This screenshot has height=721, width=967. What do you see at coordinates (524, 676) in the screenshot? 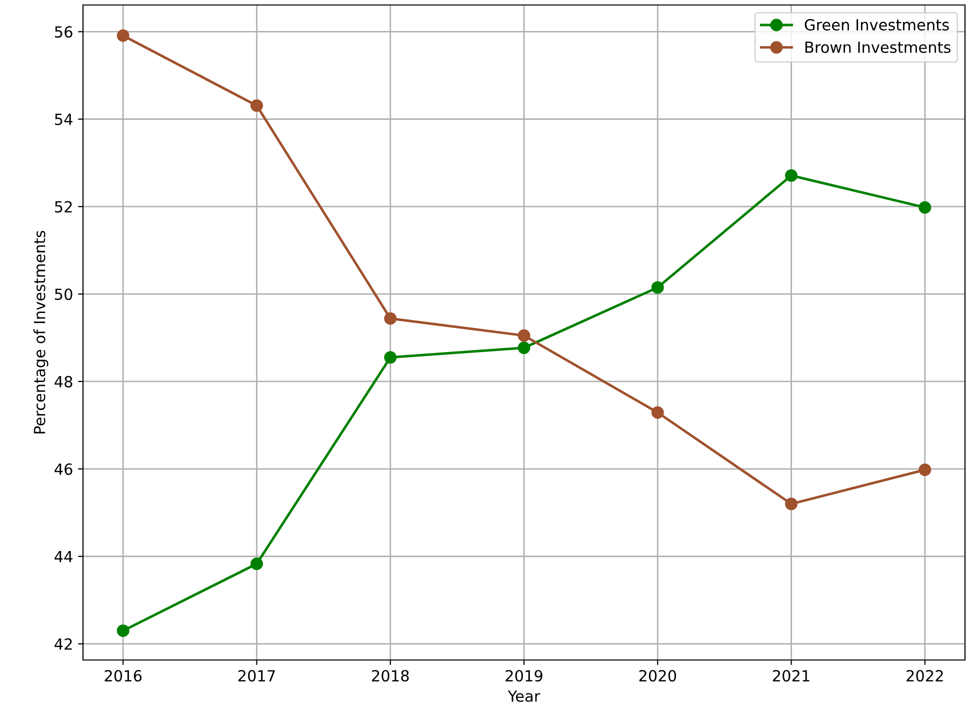
I see `x-tick-label: 2019` at bounding box center [524, 676].